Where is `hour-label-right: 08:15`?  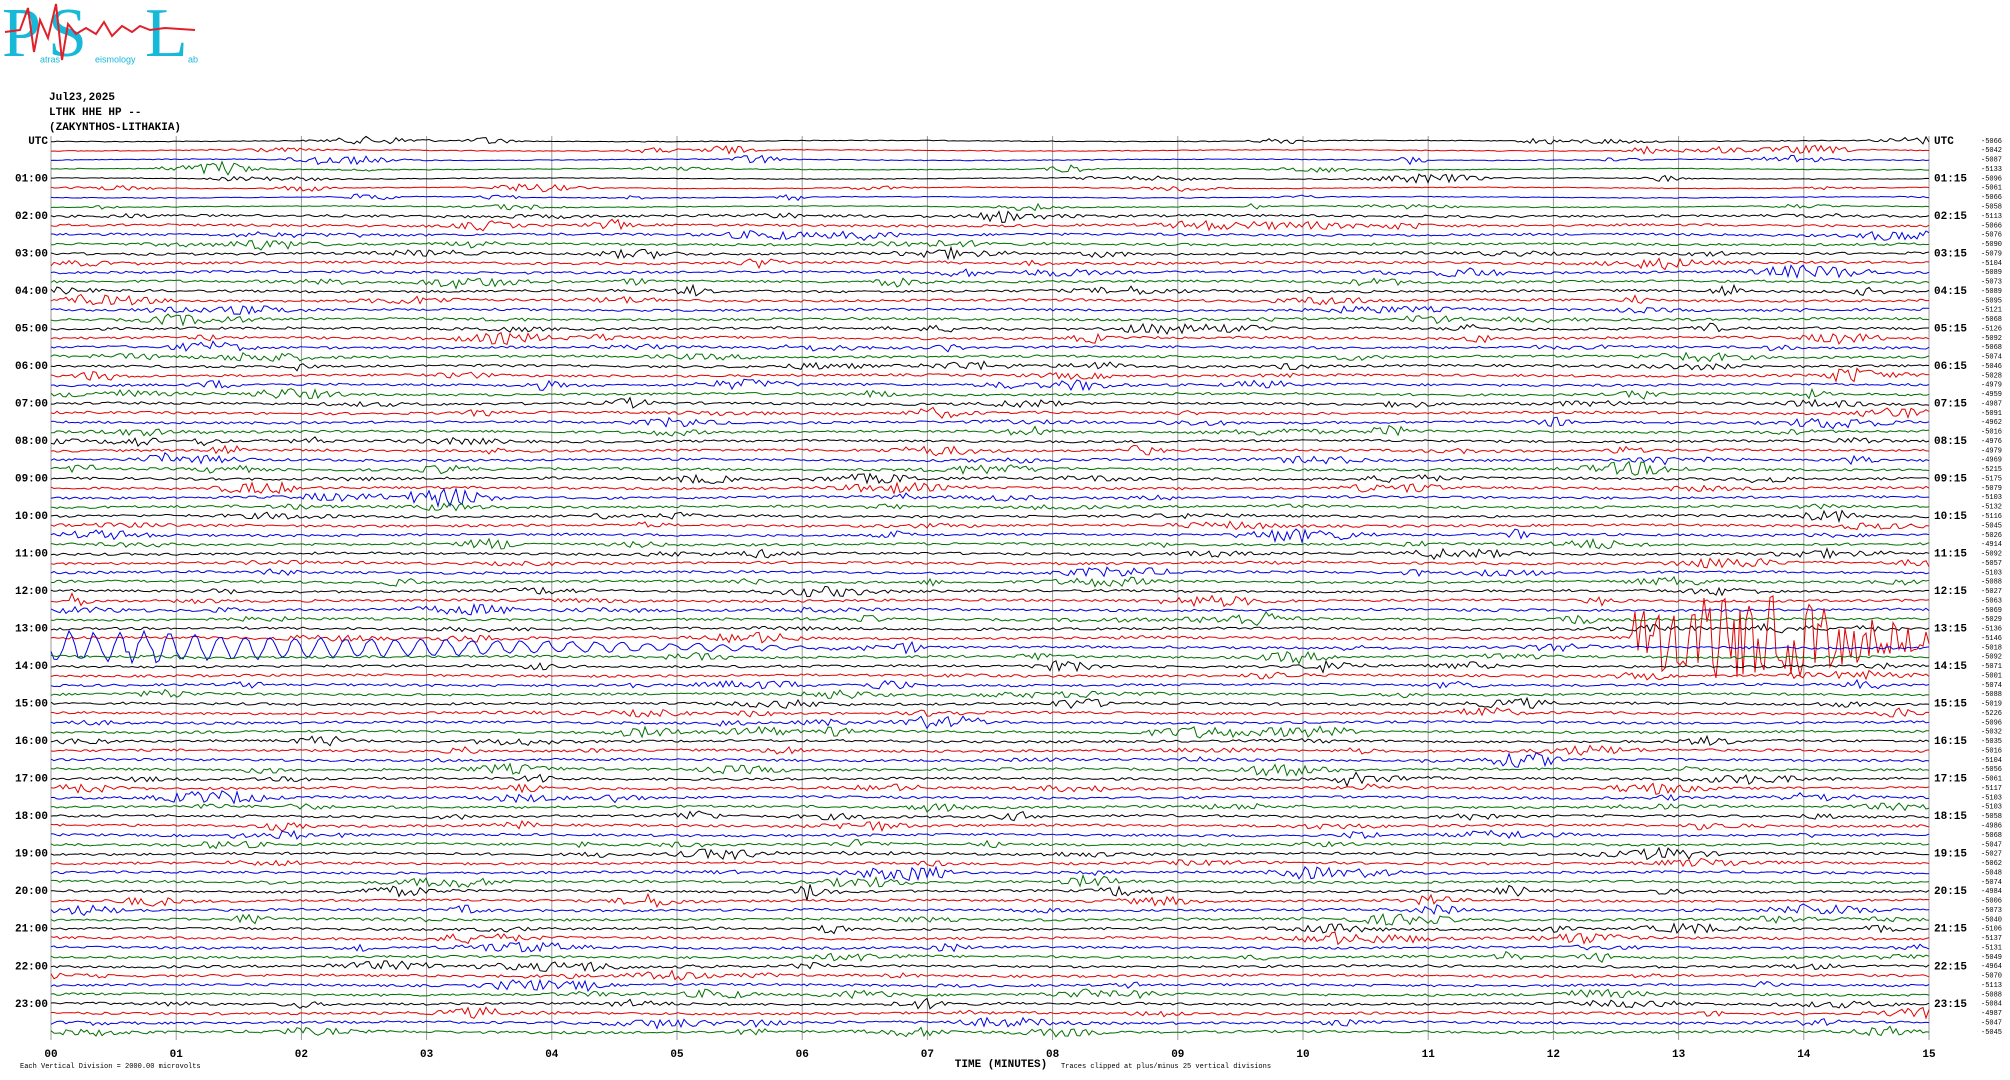
hour-label-right: 08:15 is located at coordinates (1950, 442).